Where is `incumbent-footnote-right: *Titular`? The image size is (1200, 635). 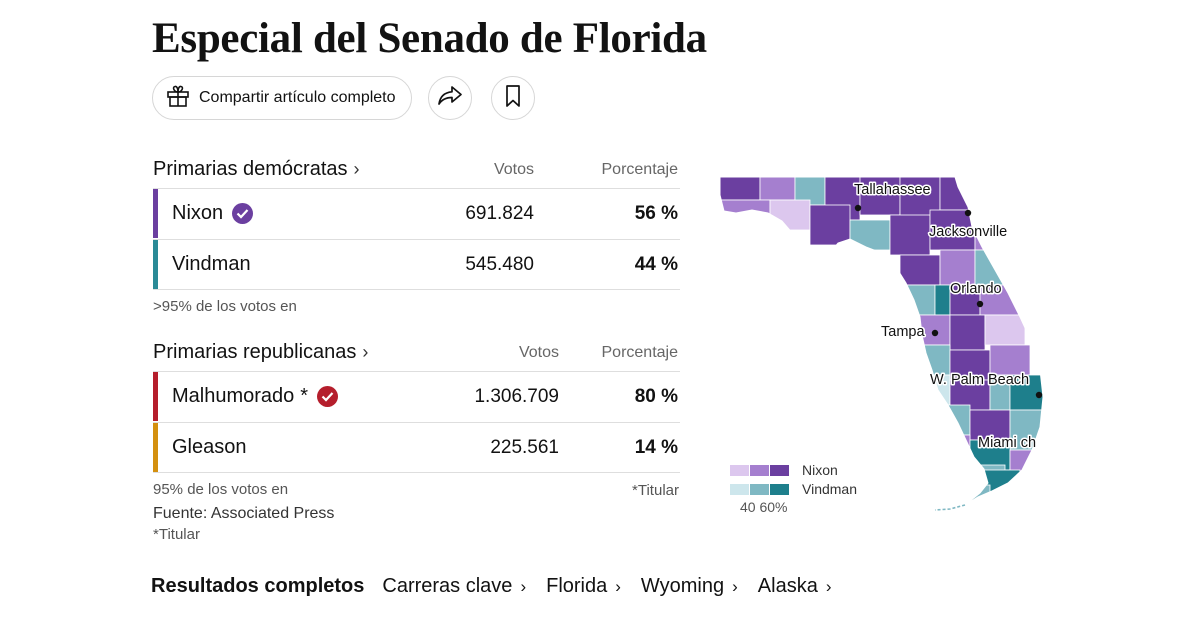
incumbent-footnote-right: *Titular is located at coordinates (655, 490).